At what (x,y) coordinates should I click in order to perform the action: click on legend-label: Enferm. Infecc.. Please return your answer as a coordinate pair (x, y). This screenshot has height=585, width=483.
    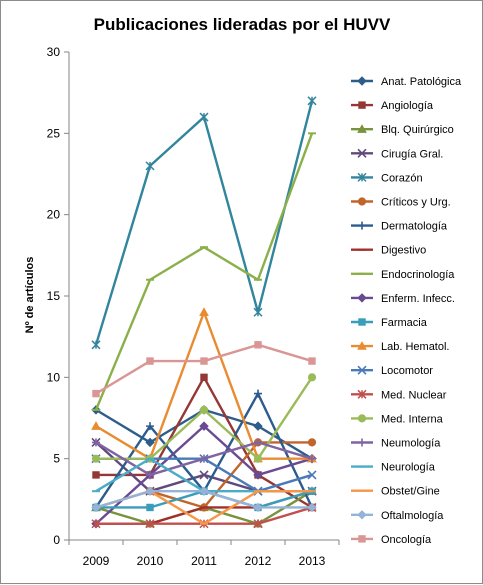
    Looking at the image, I should click on (418, 299).